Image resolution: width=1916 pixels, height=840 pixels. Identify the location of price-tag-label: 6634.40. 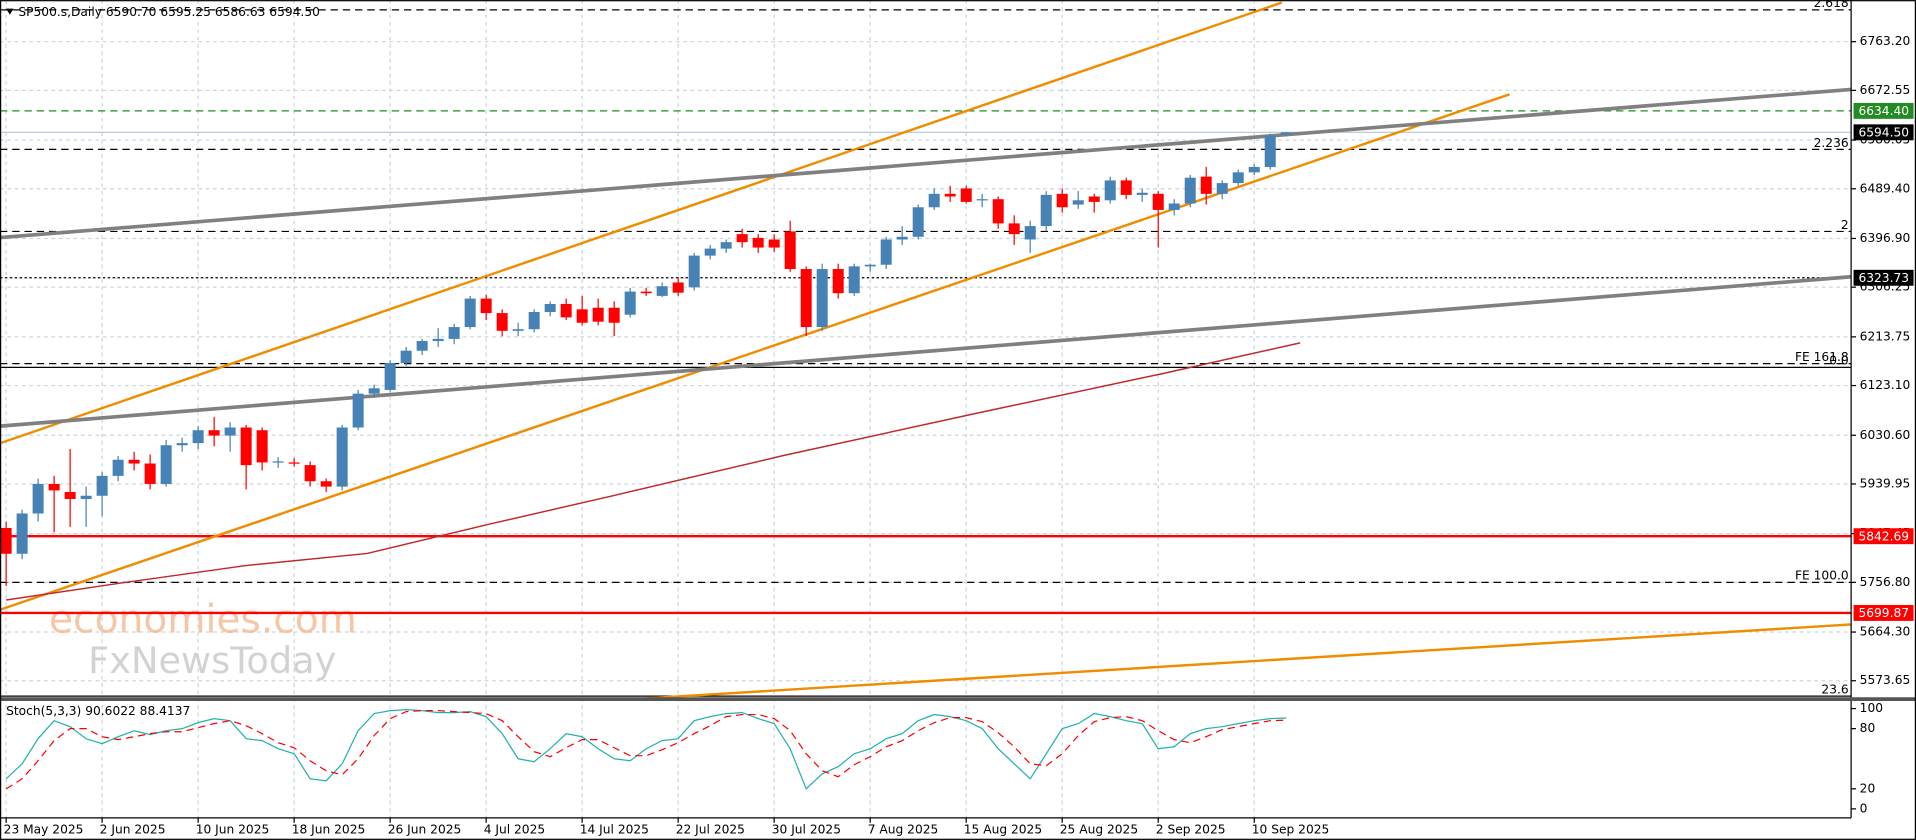
(1883, 111).